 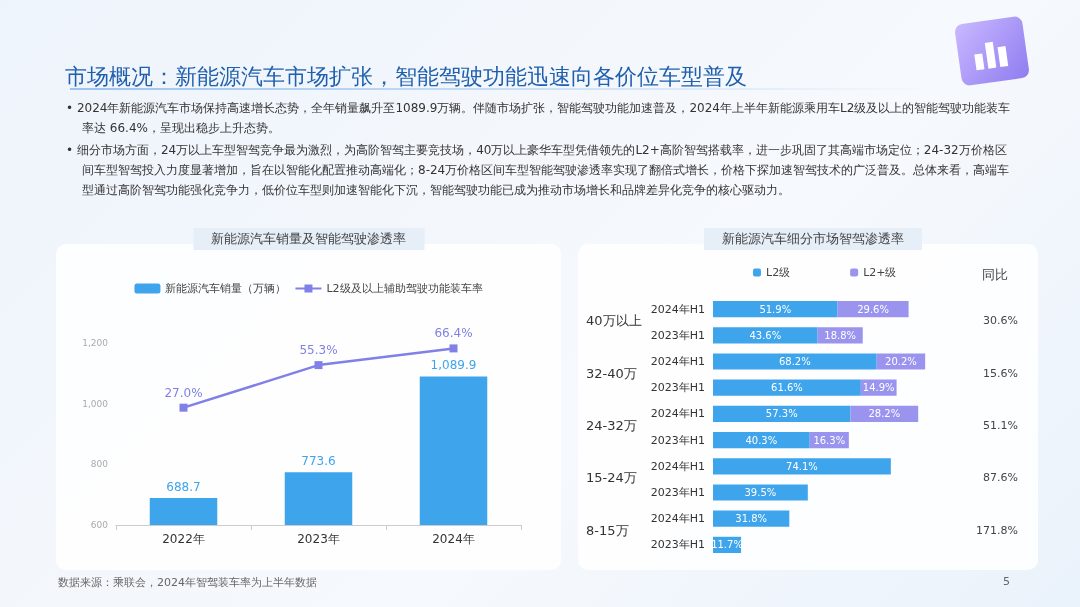 I want to click on source-note: 数据来源：乘联会，2024年智驾装车率为上半年数据, so click(x=187, y=582).